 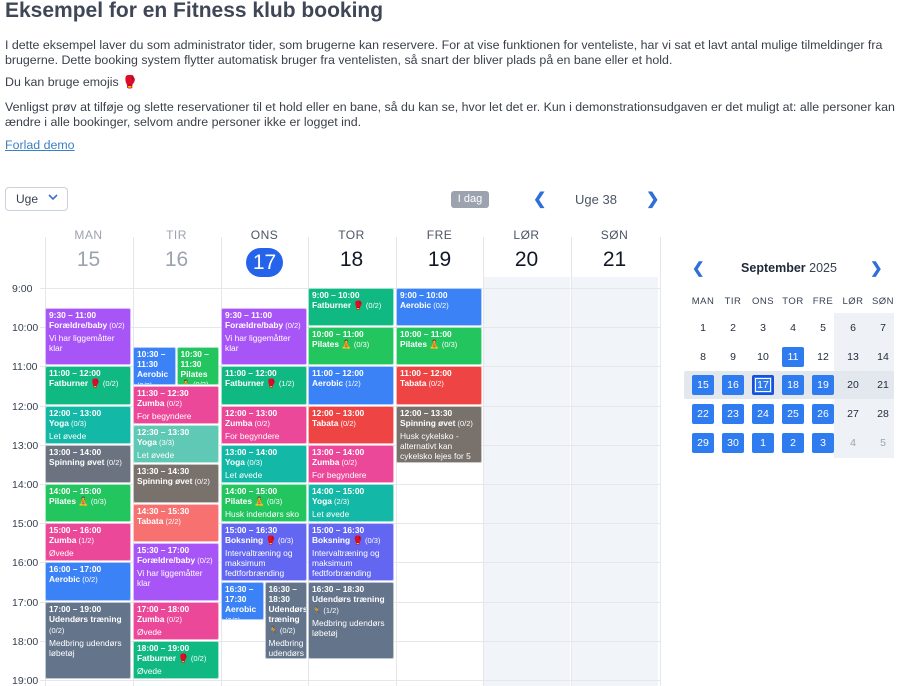 What do you see at coordinates (660, 461) in the screenshot?
I see `day-divider` at bounding box center [660, 461].